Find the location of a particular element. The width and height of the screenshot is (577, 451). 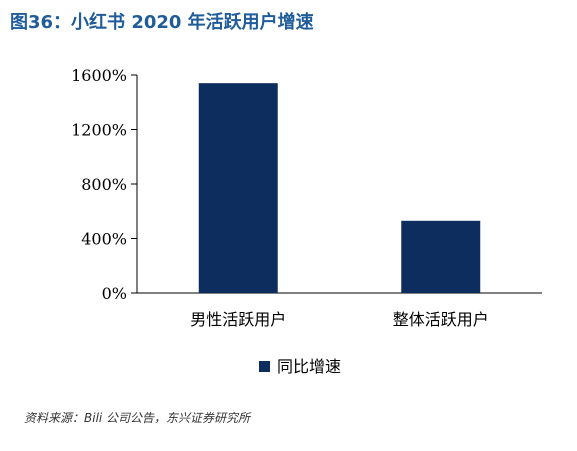

x-category-label: 男性活跃用户 is located at coordinates (238, 319).